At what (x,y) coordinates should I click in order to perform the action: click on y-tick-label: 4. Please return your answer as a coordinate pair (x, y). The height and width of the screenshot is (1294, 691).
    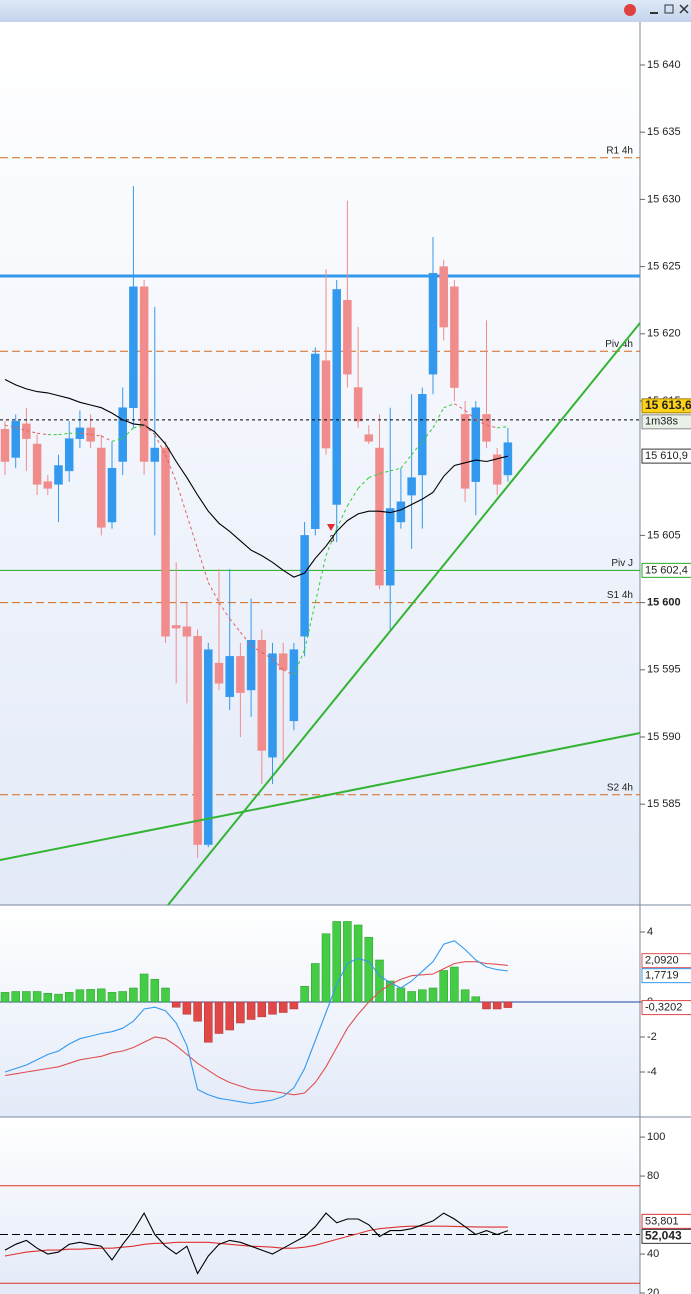
    Looking at the image, I should click on (650, 932).